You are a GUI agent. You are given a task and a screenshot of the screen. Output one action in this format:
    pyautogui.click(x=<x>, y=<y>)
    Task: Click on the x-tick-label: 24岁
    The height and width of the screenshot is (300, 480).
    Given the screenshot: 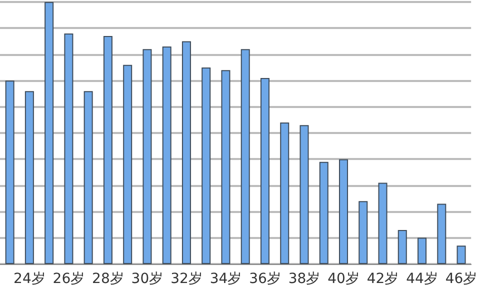 What is the action you would take?
    pyautogui.click(x=30, y=279)
    